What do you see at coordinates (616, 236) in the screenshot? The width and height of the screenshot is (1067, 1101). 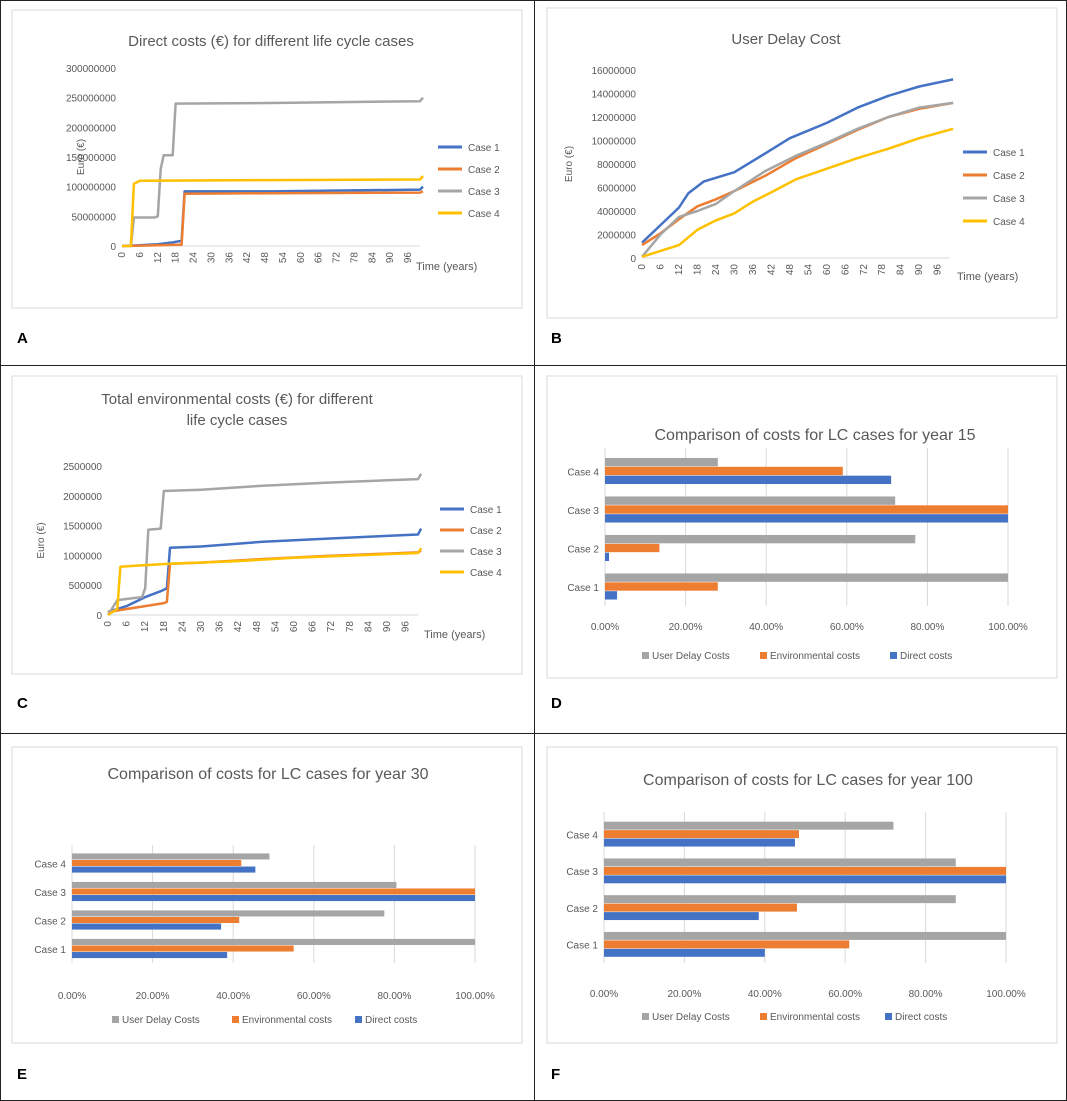 I see `y-tick-label: 2000000` at bounding box center [616, 236].